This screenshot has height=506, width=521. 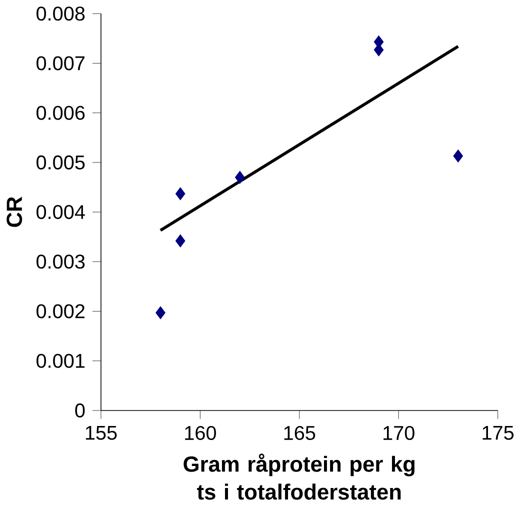 What do you see at coordinates (60, 311) in the screenshot?
I see `y-tick-label: 0.002` at bounding box center [60, 311].